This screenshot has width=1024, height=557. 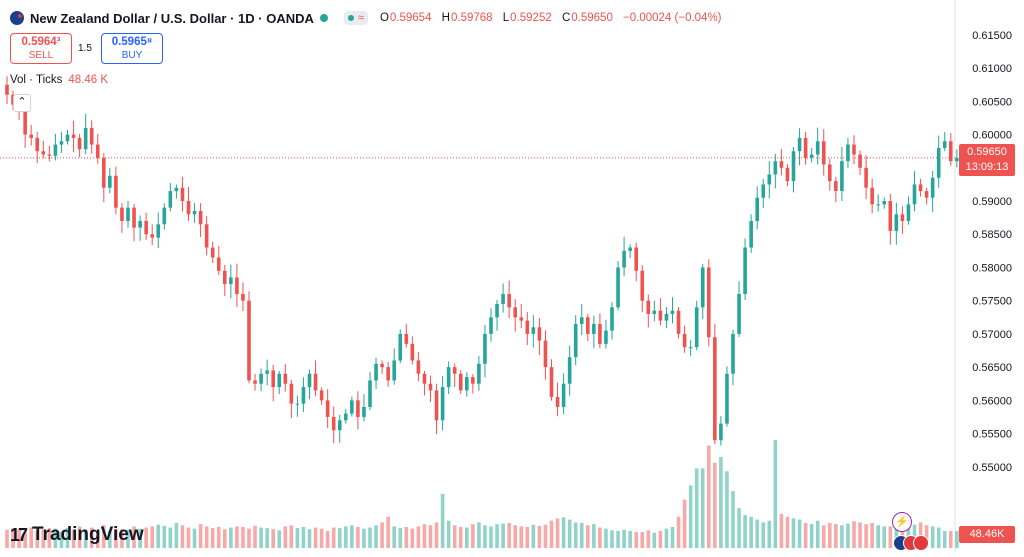 I want to click on y-tick-label: 0.61500, so click(x=992, y=36).